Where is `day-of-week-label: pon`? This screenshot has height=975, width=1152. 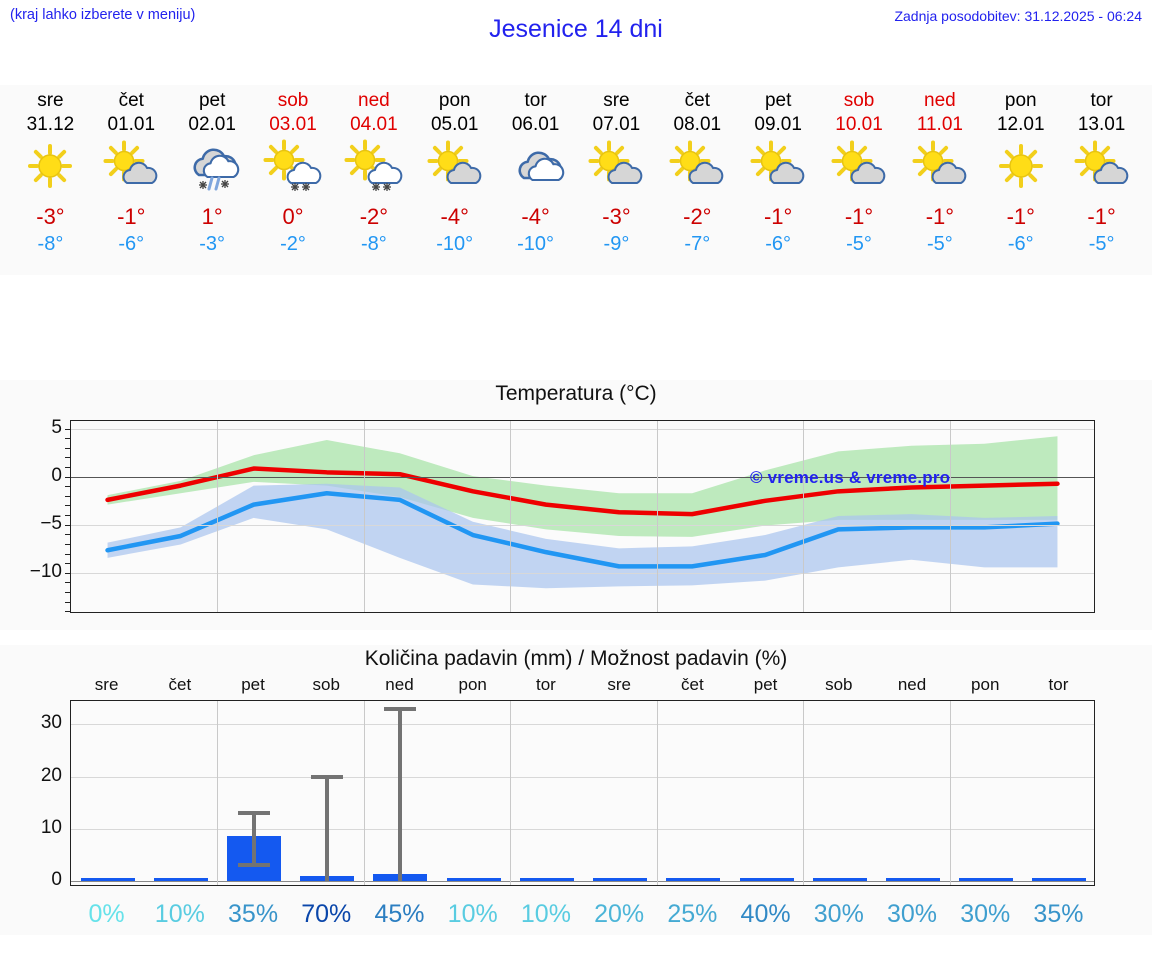 day-of-week-label: pon is located at coordinates (454, 100).